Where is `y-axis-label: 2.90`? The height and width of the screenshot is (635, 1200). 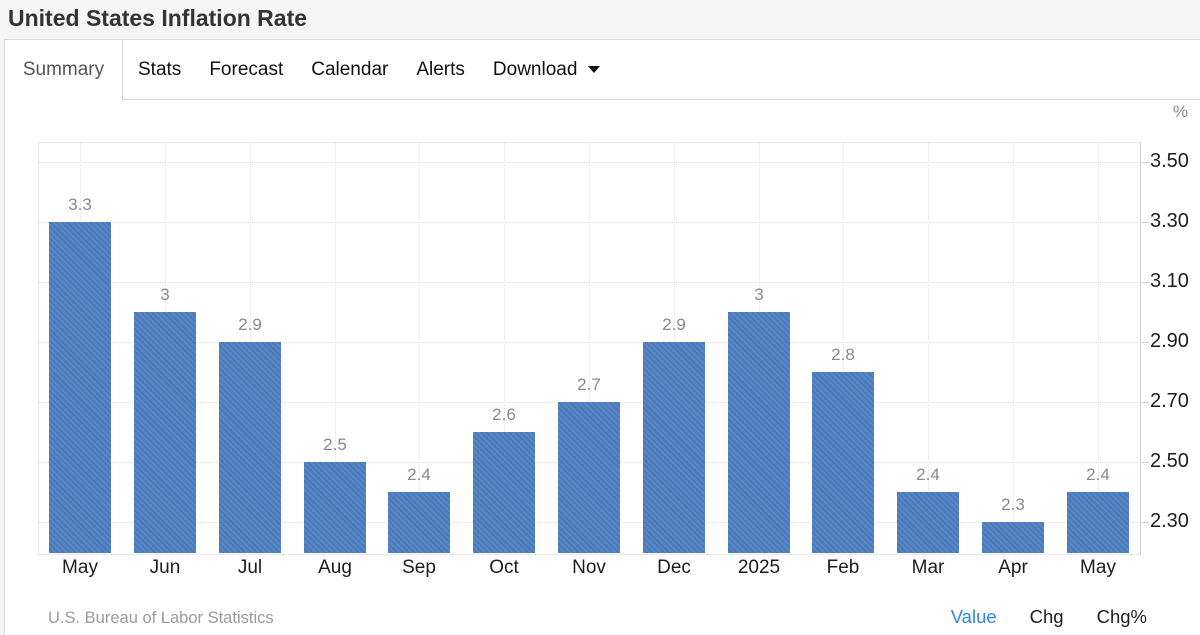
y-axis-label: 2.90 is located at coordinates (1169, 341).